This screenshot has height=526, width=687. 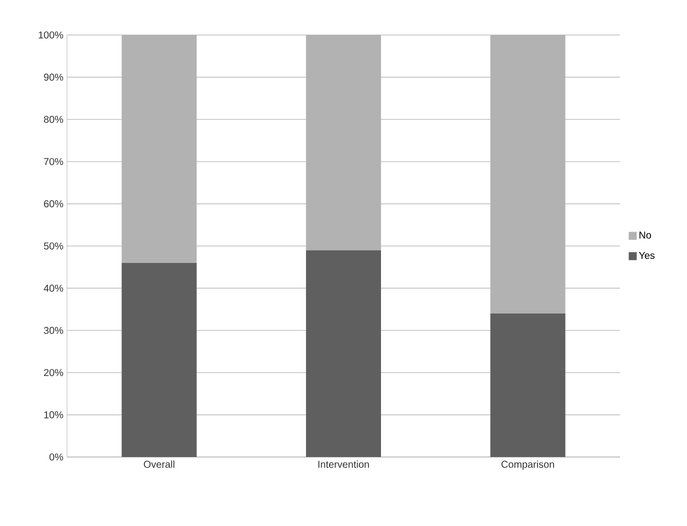 What do you see at coordinates (54, 246) in the screenshot?
I see `y-tick-label: 50%` at bounding box center [54, 246].